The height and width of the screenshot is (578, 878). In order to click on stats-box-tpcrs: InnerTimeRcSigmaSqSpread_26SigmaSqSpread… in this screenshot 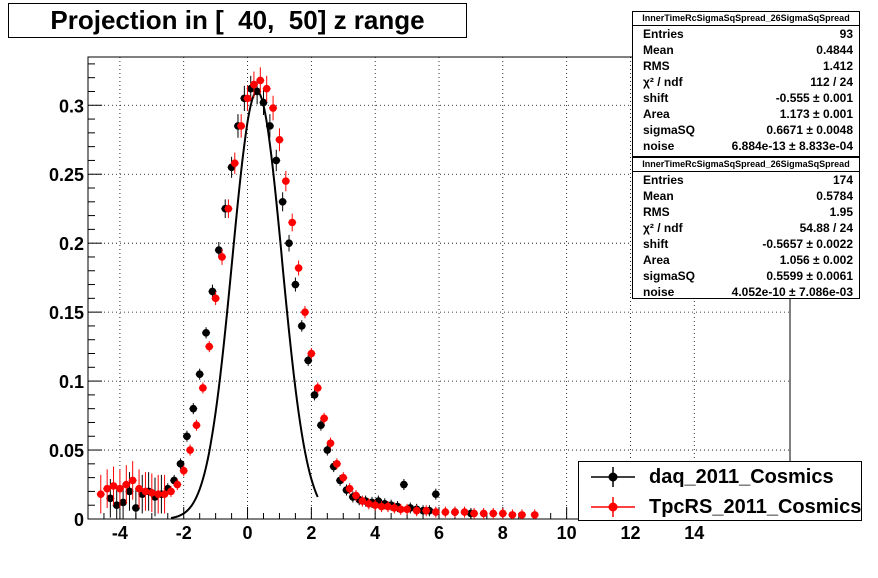, I will do `click(746, 228)`.